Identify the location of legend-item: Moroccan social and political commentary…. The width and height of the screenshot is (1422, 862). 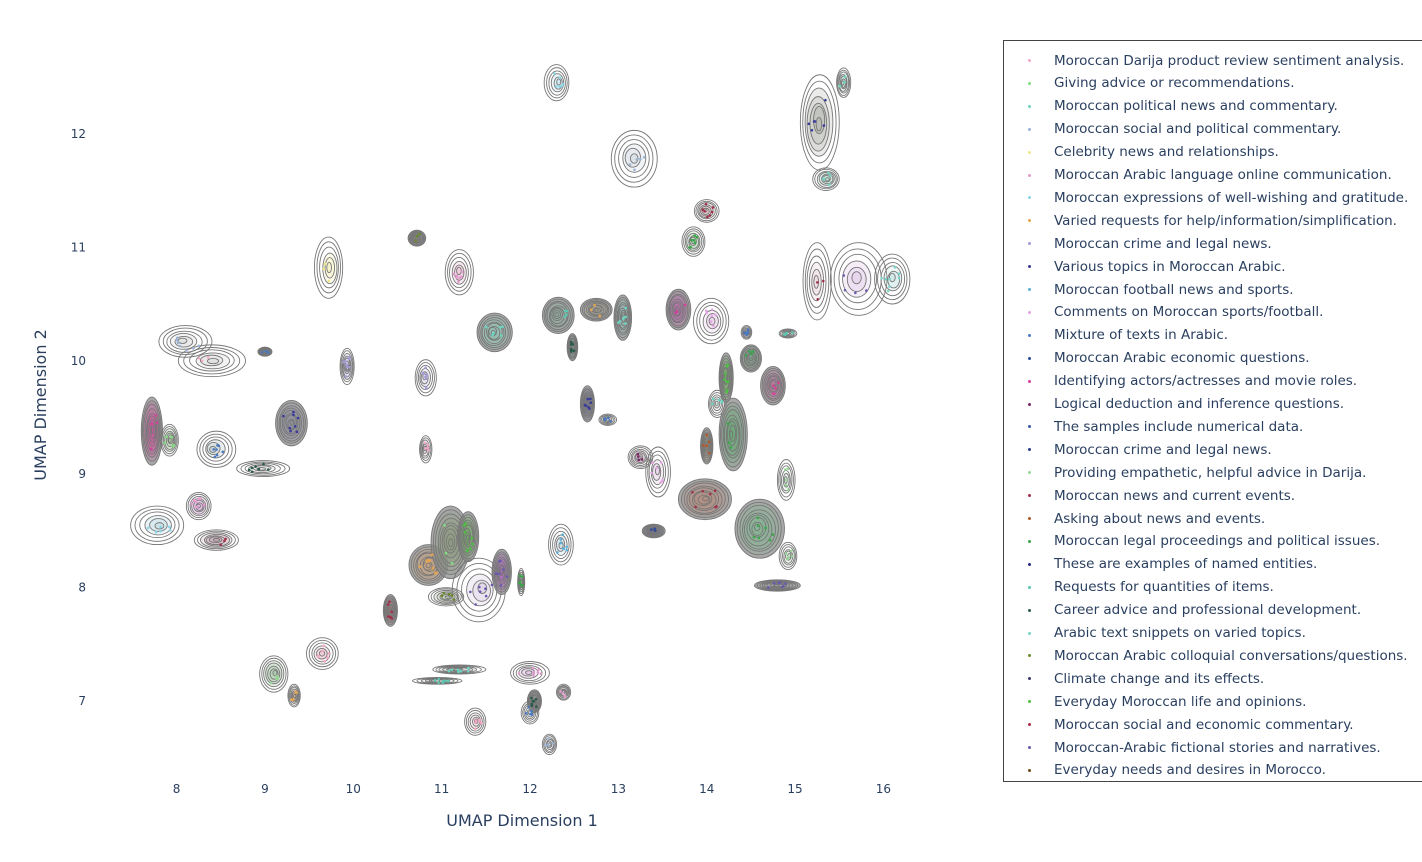
(1213, 129).